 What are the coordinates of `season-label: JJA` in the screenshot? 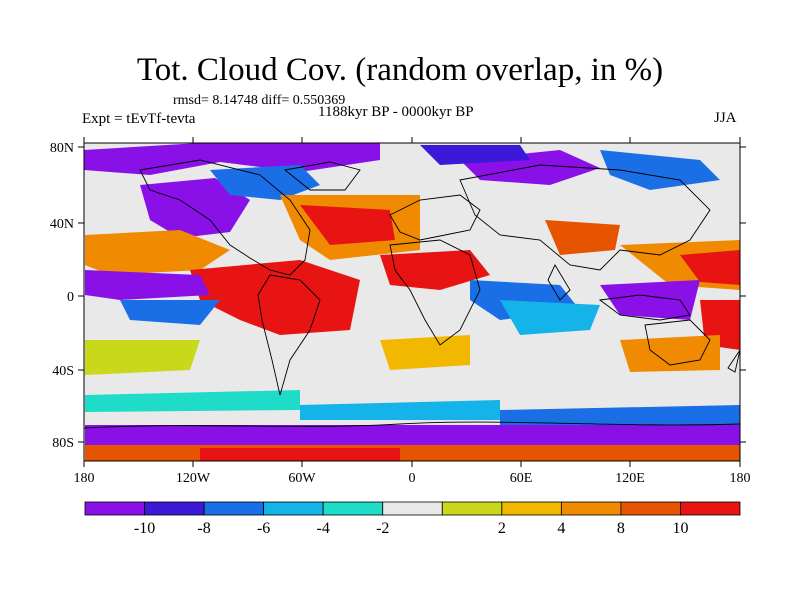 It's located at (725, 118).